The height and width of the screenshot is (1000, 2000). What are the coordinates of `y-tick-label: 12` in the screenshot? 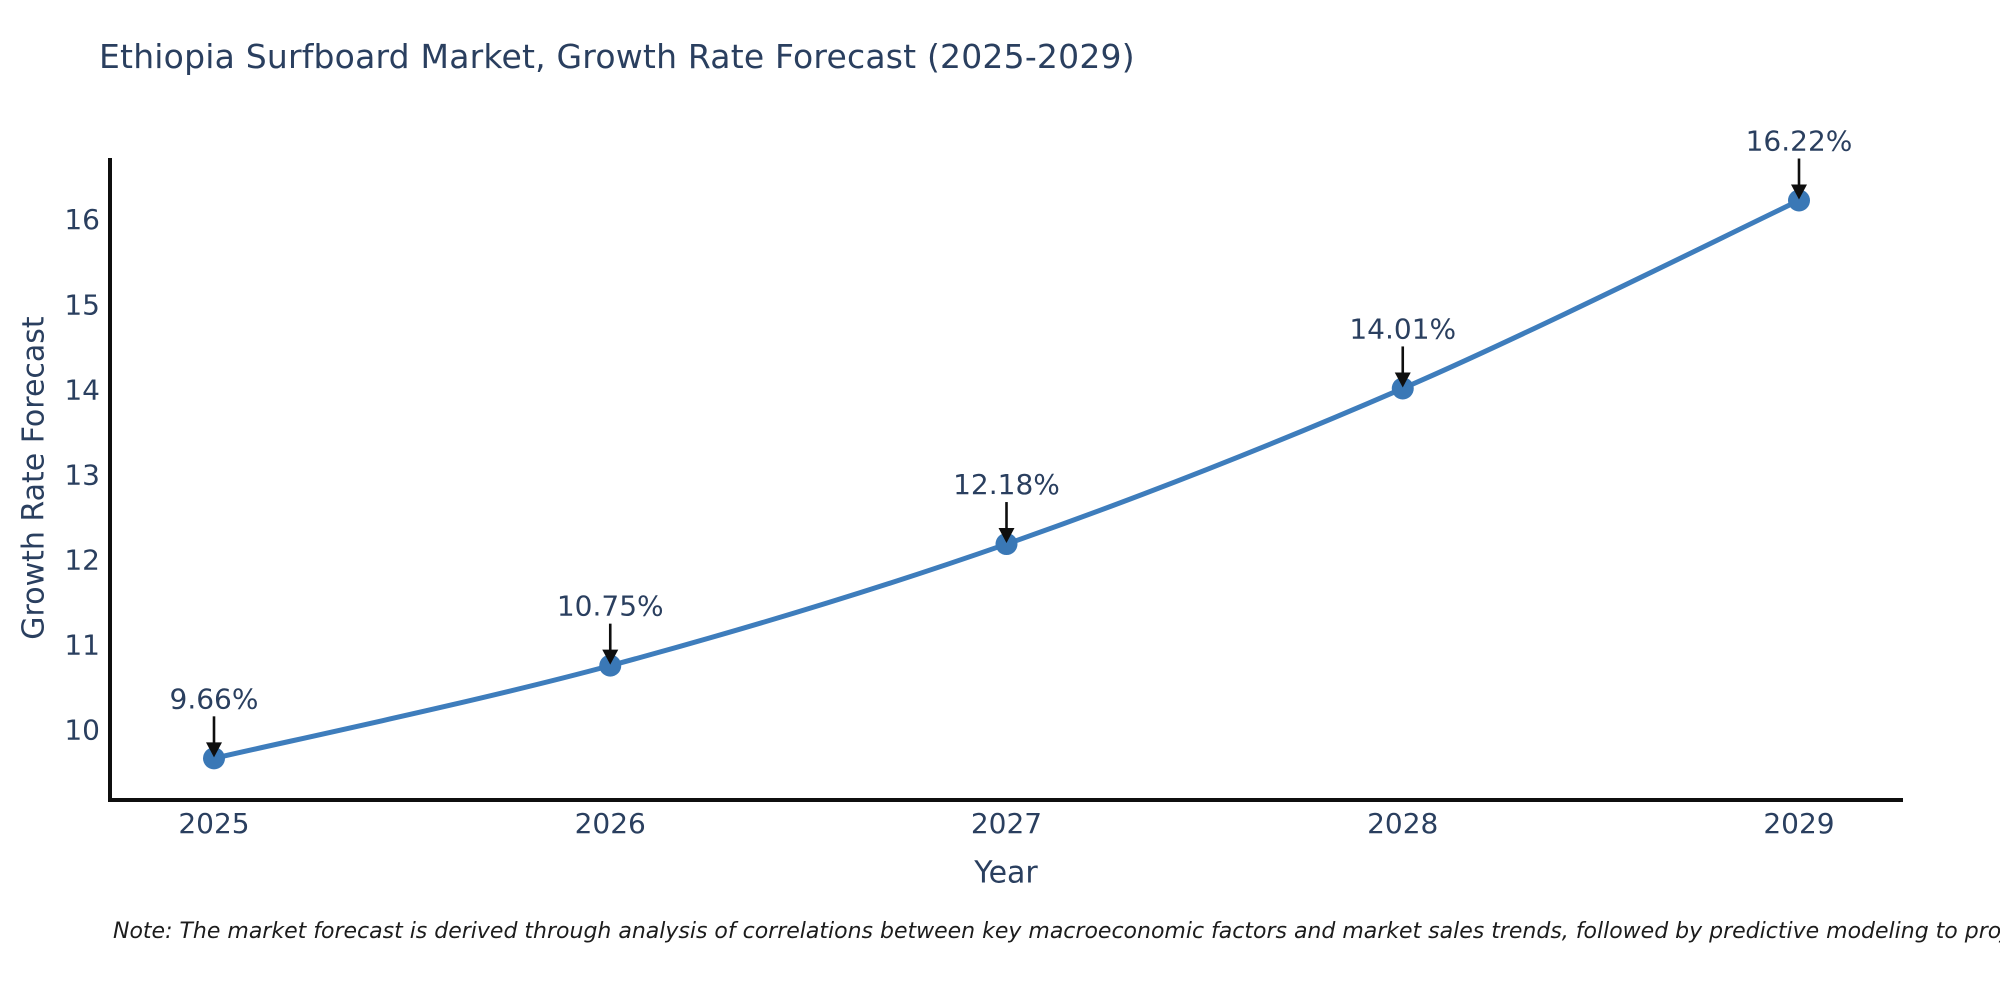 It's located at (82, 559).